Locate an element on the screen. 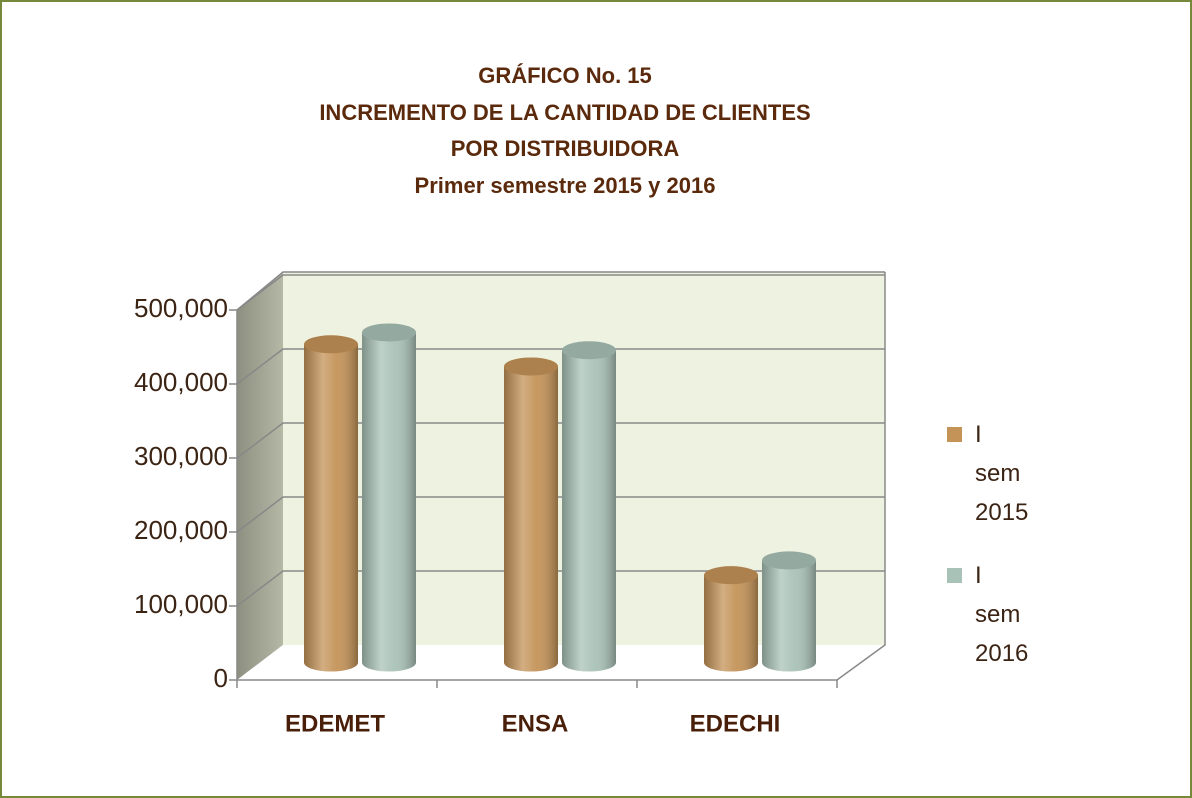 Image resolution: width=1192 pixels, height=798 pixels. chart-title: INCREMENTO DE LA CANTIDAD DE CLIENTES is located at coordinates (564, 112).